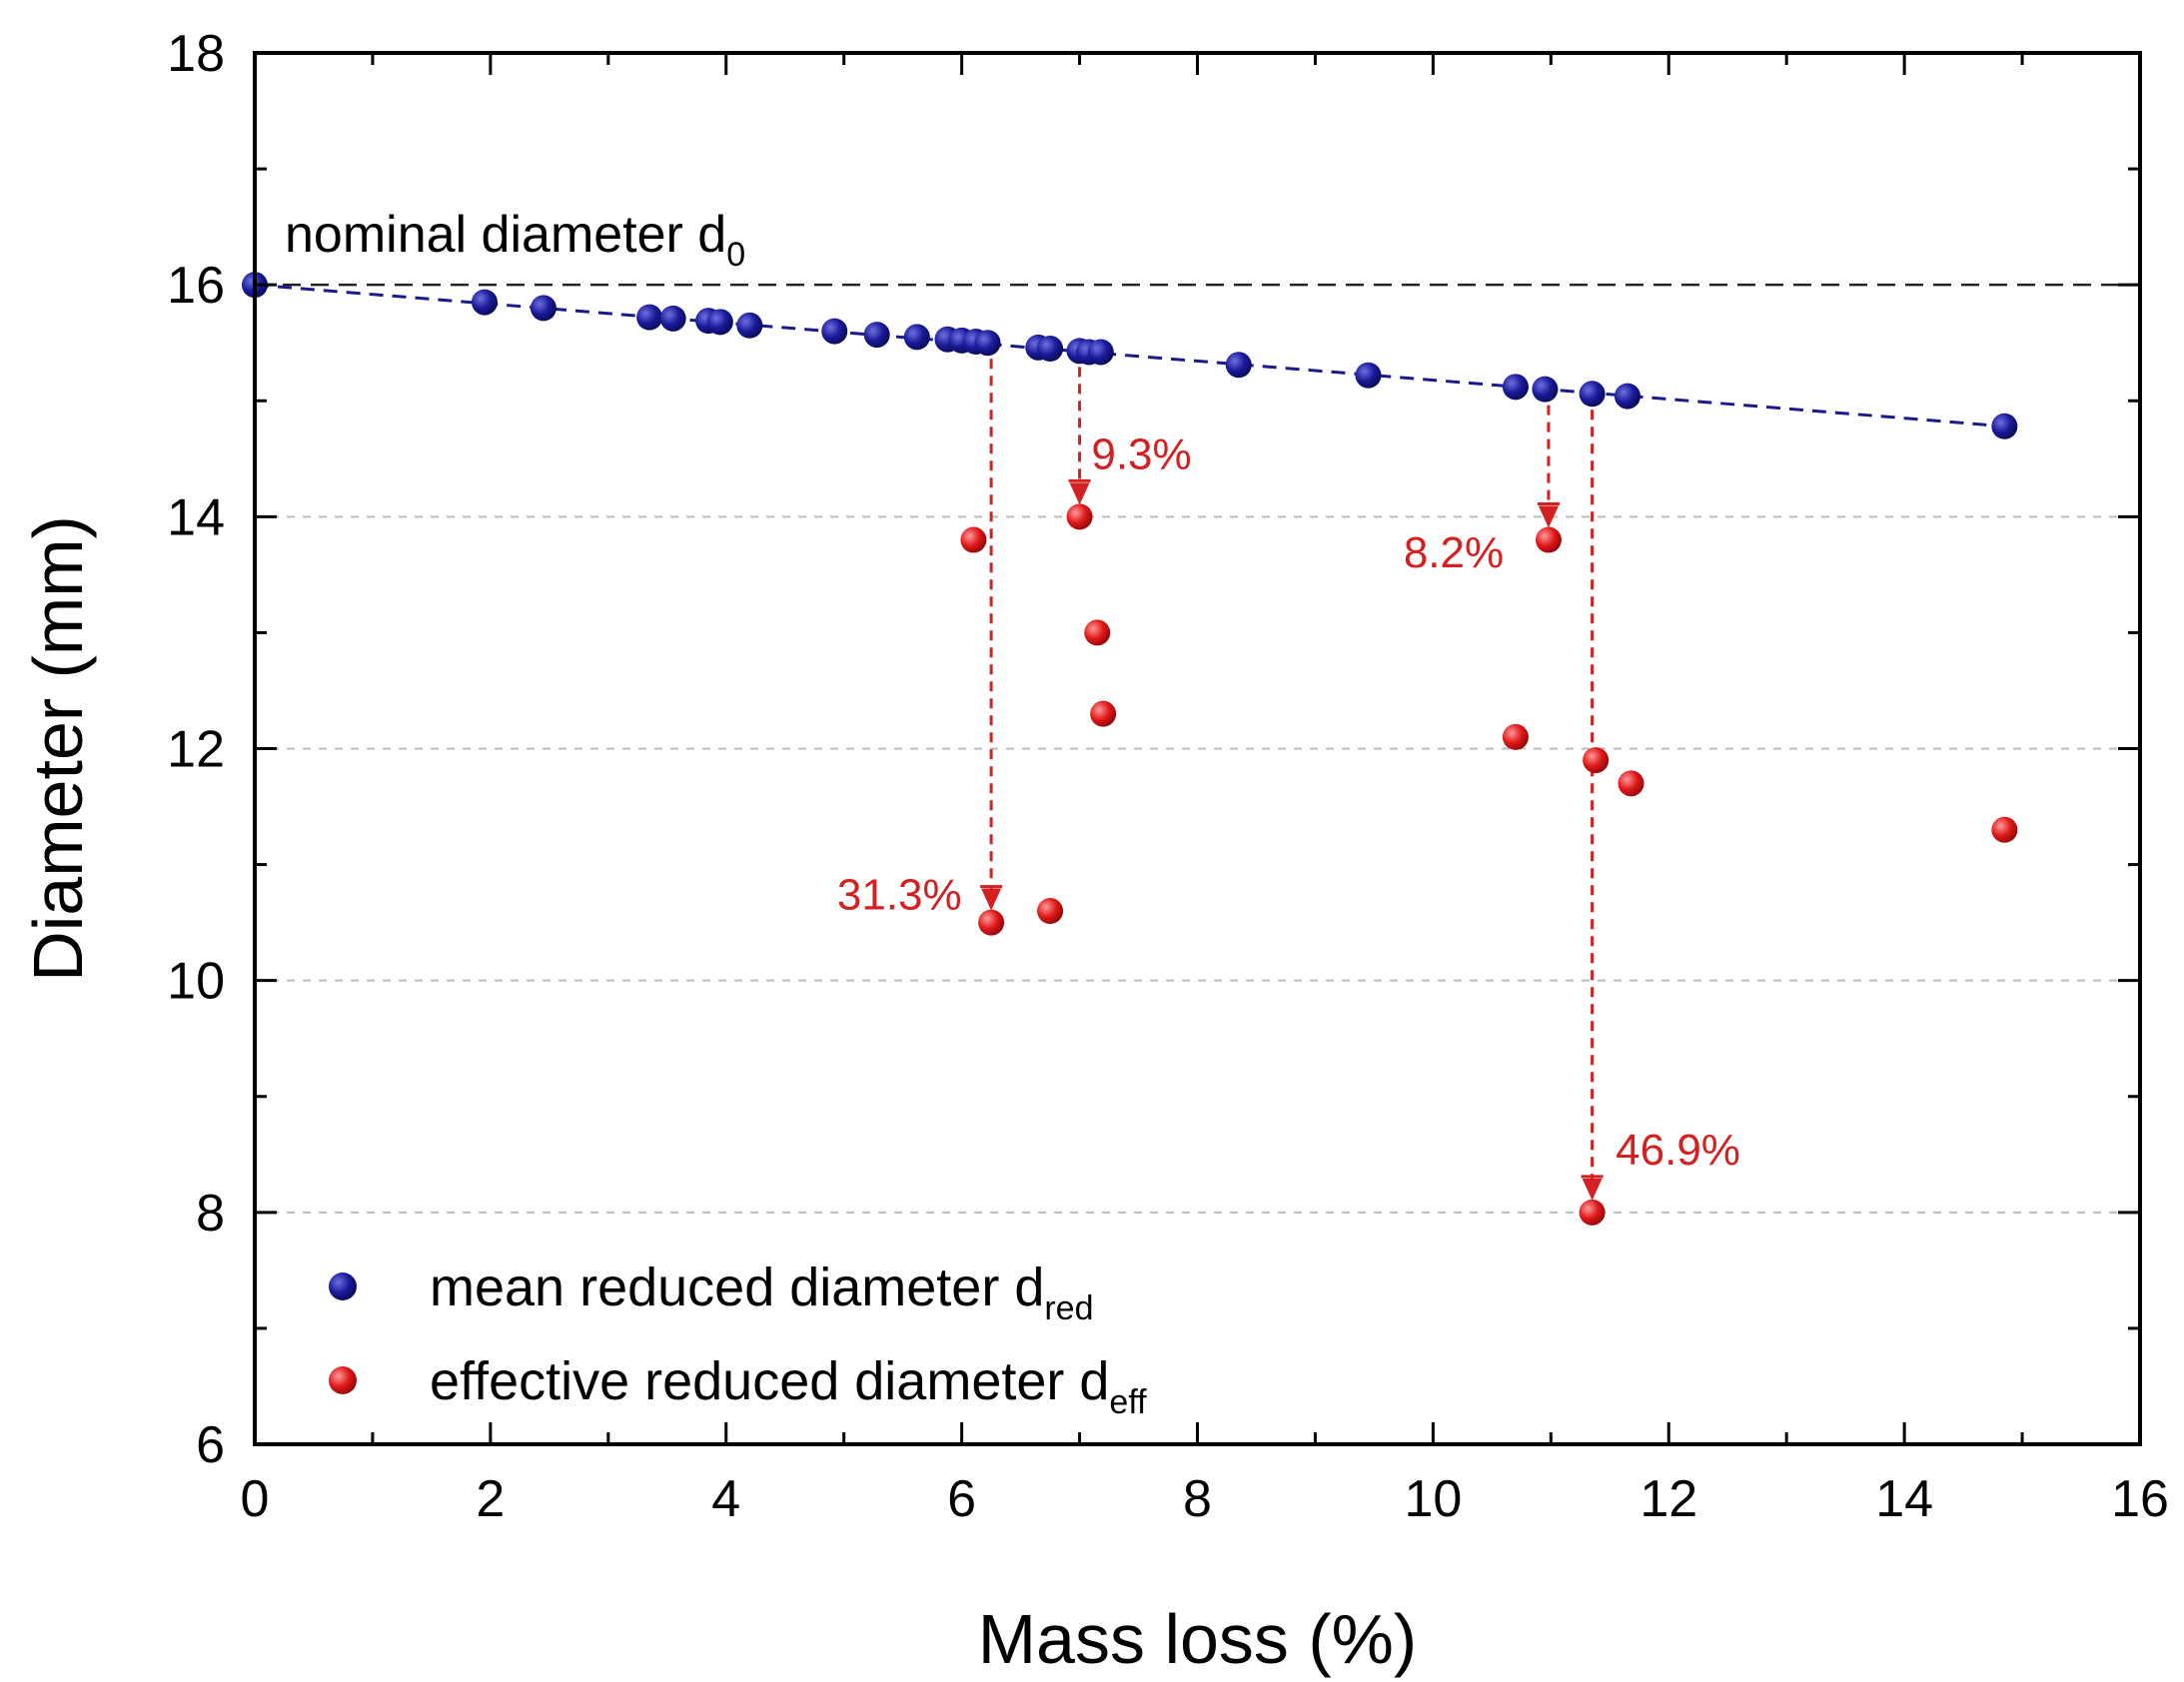 Image resolution: width=2184 pixels, height=1682 pixels. What do you see at coordinates (343, 1380) in the screenshot?
I see `legend-marker-effective-reduced` at bounding box center [343, 1380].